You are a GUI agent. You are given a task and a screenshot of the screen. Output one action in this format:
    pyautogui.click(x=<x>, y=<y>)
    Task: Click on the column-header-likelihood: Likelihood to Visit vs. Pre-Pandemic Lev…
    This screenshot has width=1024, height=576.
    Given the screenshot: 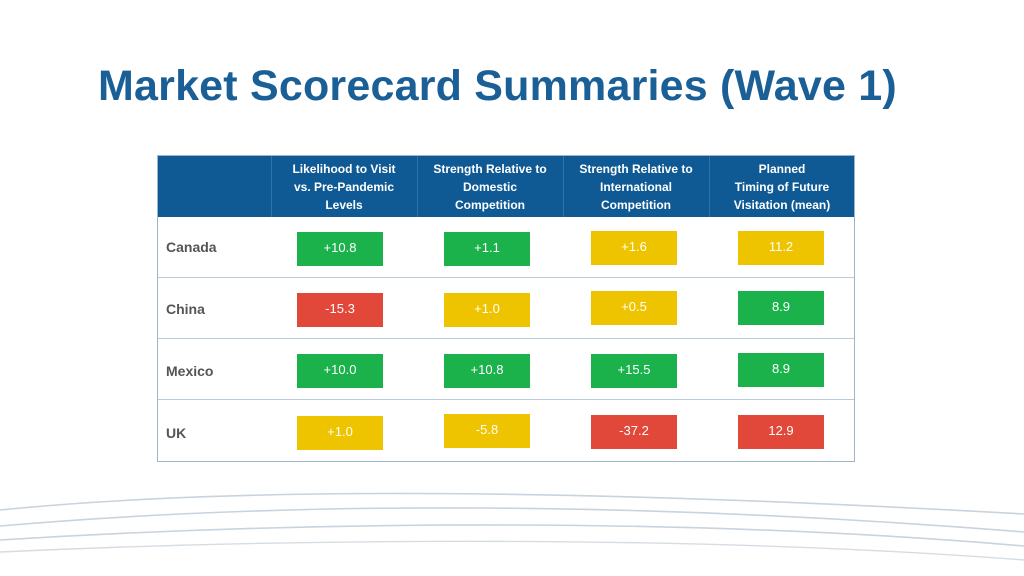 What is the action you would take?
    pyautogui.click(x=344, y=187)
    